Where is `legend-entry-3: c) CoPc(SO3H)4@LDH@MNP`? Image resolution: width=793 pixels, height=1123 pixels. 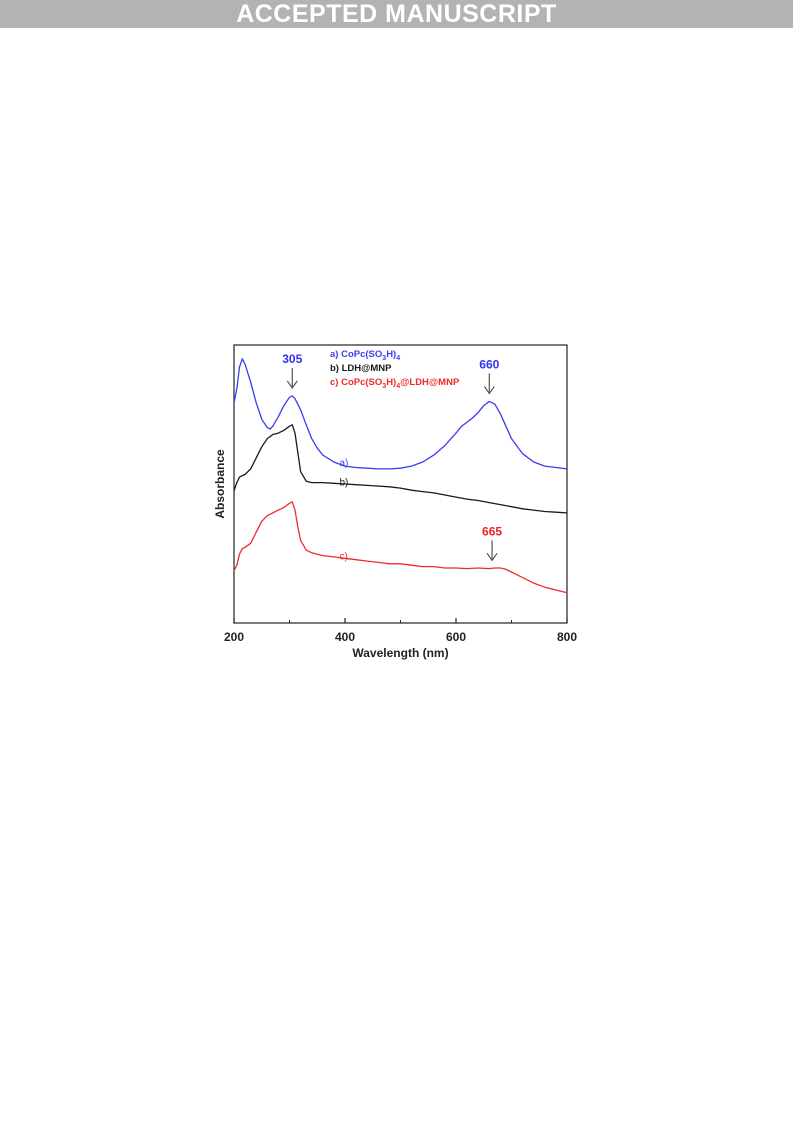 legend-entry-3: c) CoPc(SO3H)4@LDH@MNP is located at coordinates (395, 383).